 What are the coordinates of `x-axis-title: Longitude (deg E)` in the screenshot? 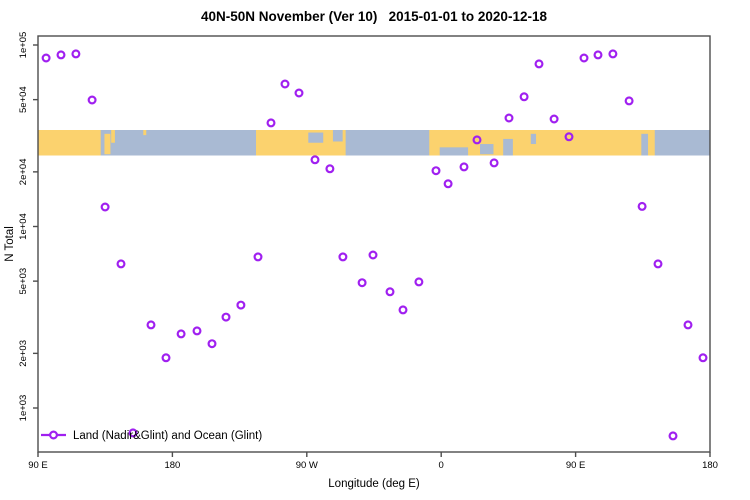 It's located at (374, 484).